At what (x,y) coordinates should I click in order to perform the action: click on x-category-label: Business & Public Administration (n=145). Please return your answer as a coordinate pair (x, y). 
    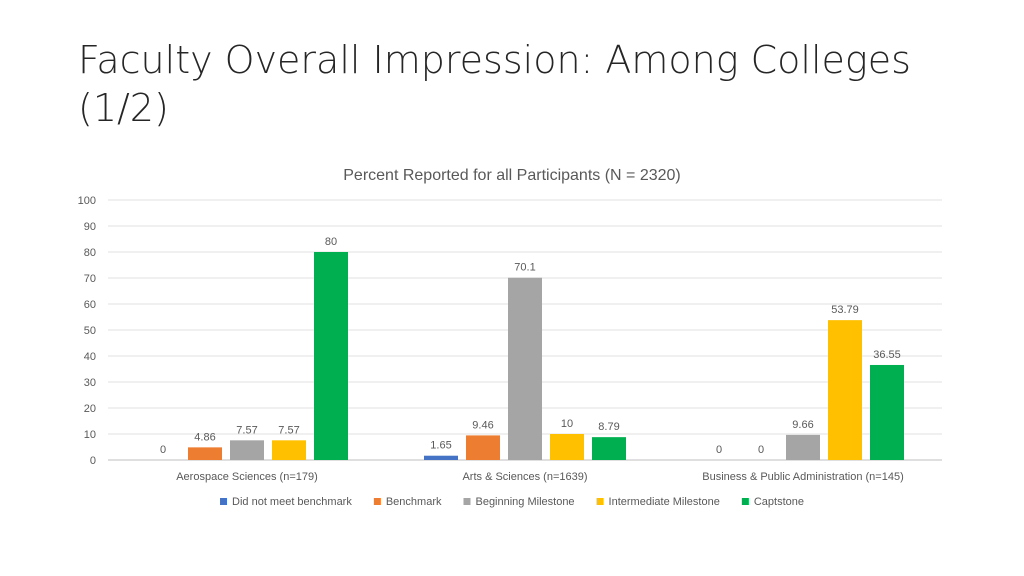
    Looking at the image, I should click on (802, 477).